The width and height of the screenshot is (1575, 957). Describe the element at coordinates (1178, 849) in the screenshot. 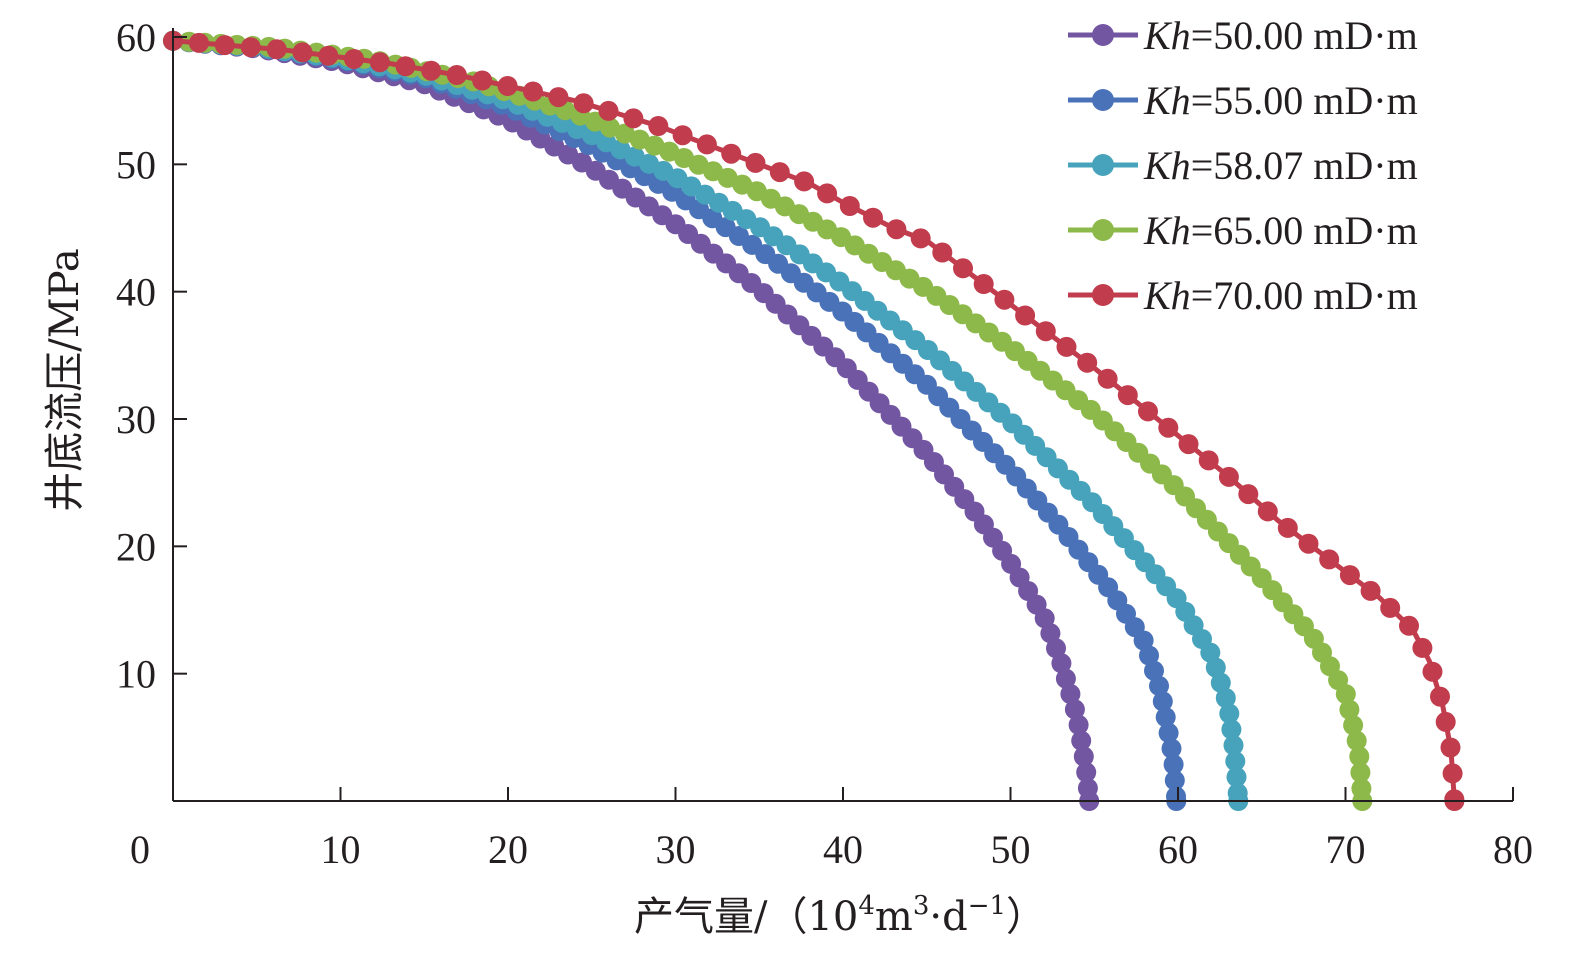

I see `x-tick-label: 60` at that location.